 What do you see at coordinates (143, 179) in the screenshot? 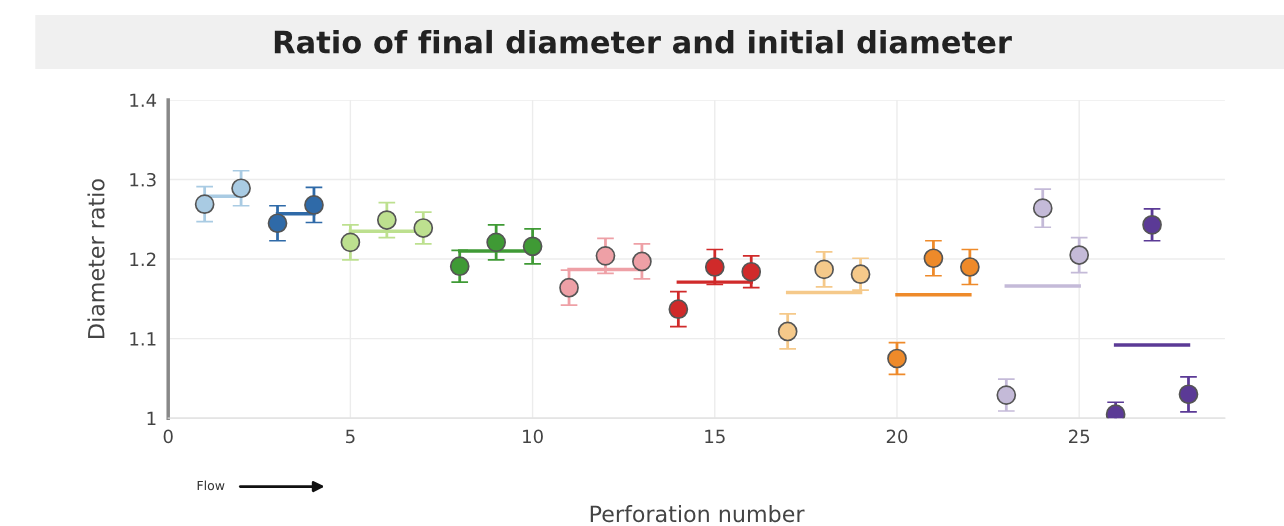
I see `y-tick-label: 1.3` at bounding box center [143, 179].